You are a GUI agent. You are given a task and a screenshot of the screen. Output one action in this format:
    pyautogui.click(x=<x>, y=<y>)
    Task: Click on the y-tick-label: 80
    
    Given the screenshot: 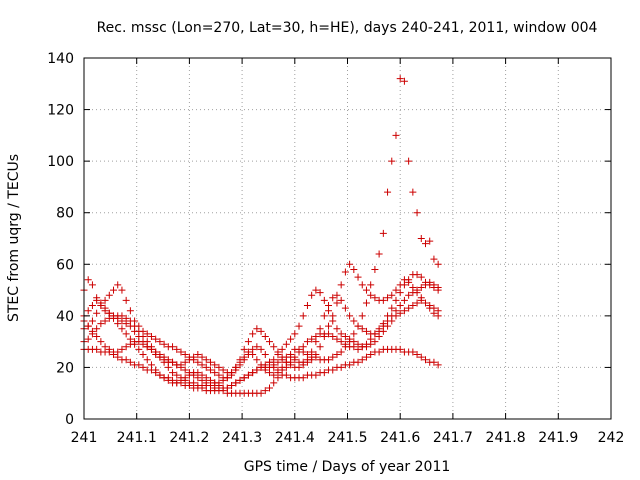 What is the action you would take?
    pyautogui.click(x=65, y=214)
    